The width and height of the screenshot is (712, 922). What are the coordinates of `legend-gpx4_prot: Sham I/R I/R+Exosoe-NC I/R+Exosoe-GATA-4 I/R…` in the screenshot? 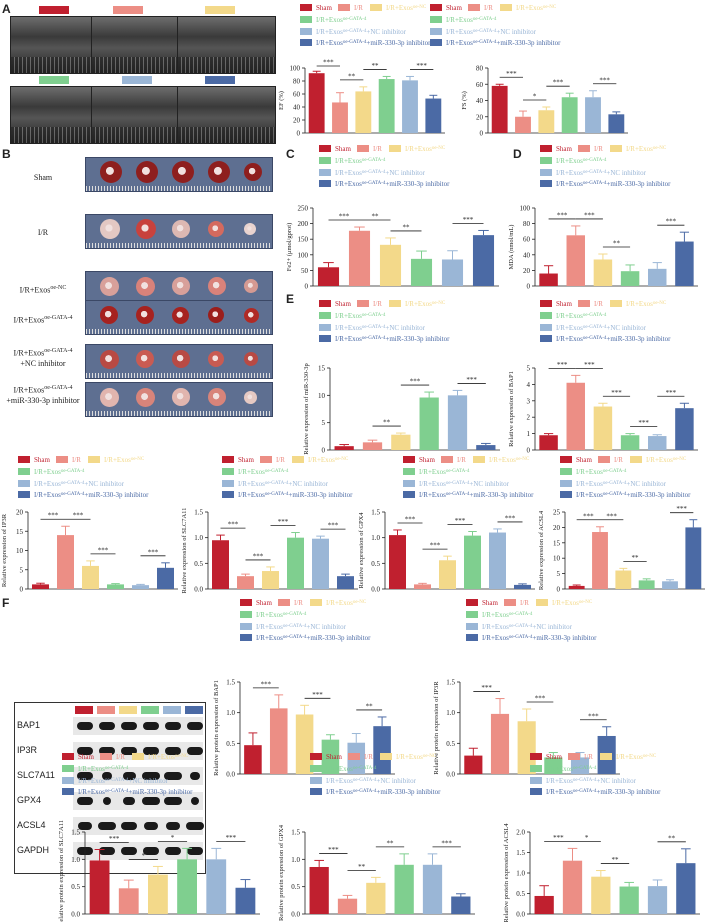 It's located at (375, 774).